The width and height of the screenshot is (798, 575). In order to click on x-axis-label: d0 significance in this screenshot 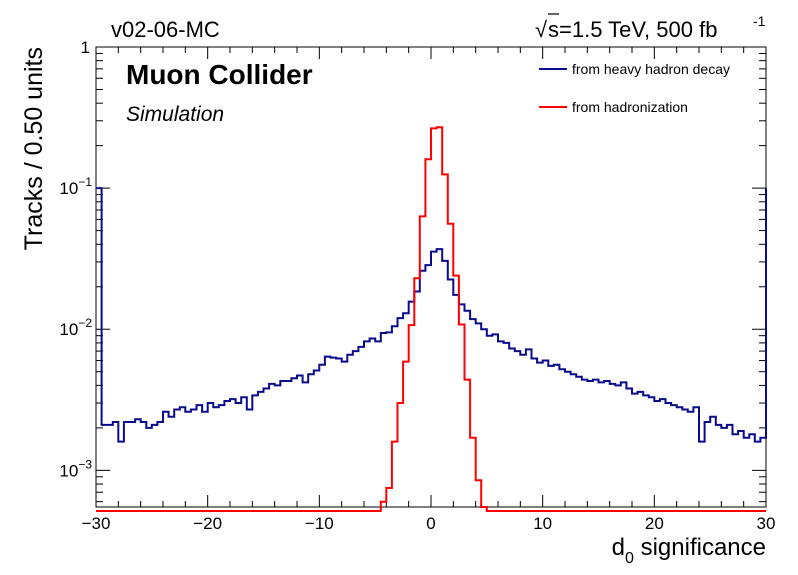, I will do `click(689, 550)`.